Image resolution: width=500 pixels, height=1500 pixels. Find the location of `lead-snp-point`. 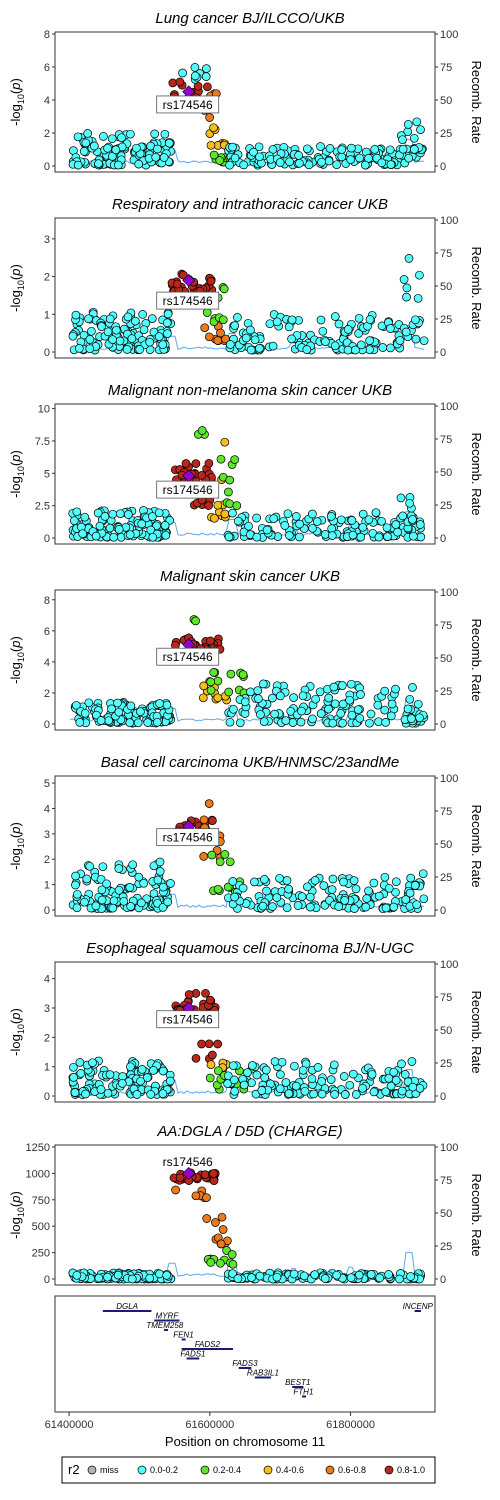

lead-snp-point is located at coordinates (189, 1173).